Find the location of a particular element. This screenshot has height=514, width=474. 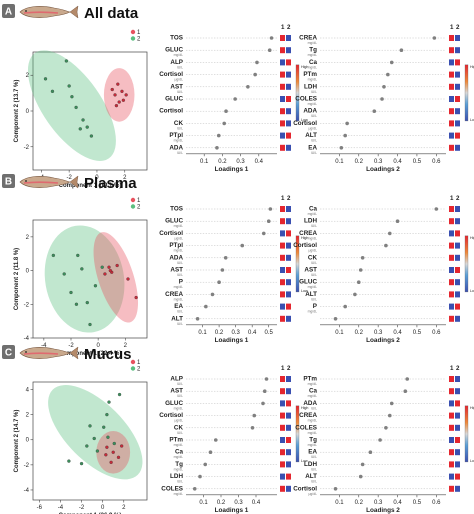

variable-label: P is located at coordinates (181, 282).